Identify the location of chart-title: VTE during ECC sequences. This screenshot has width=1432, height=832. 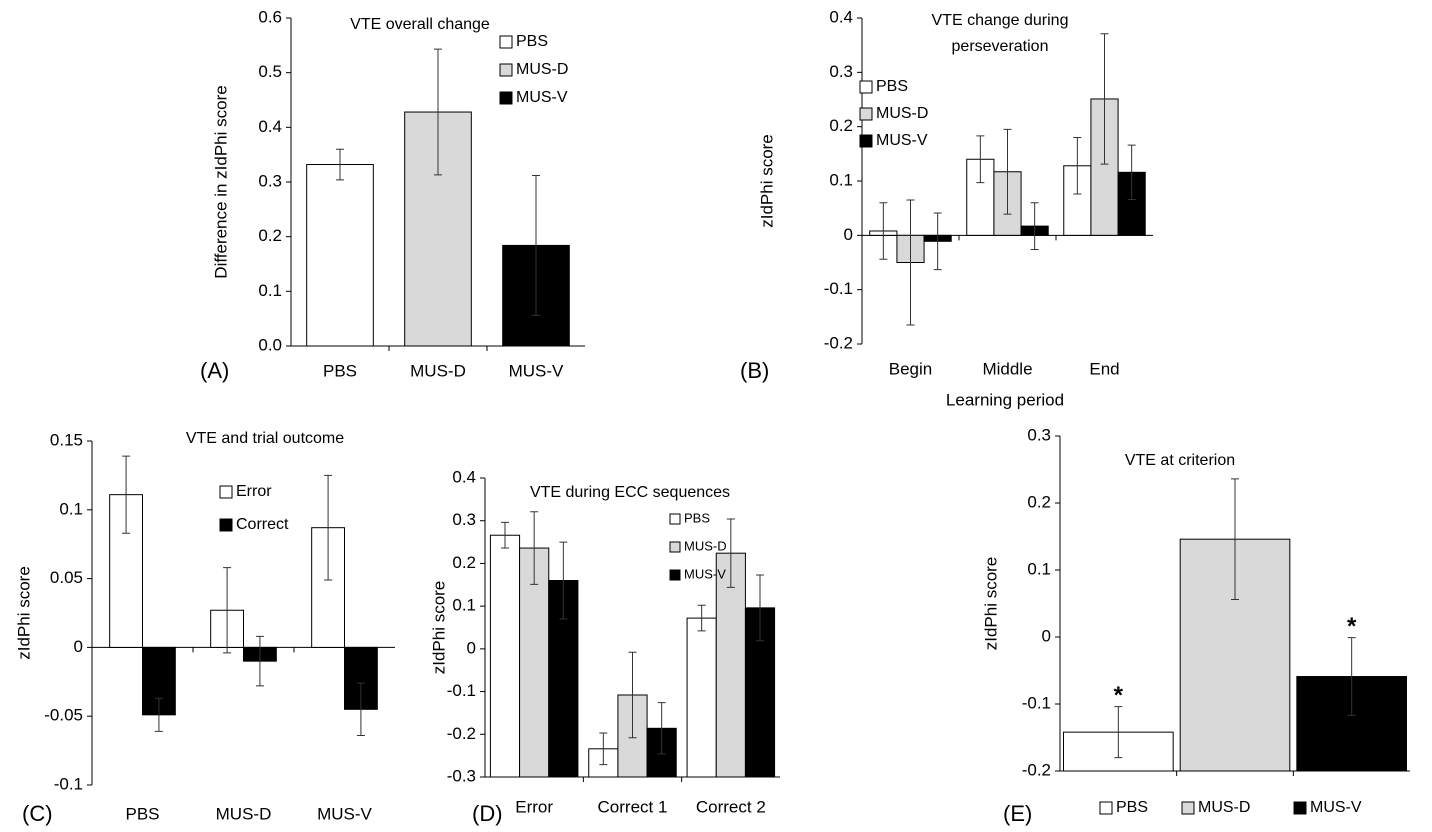
(630, 492).